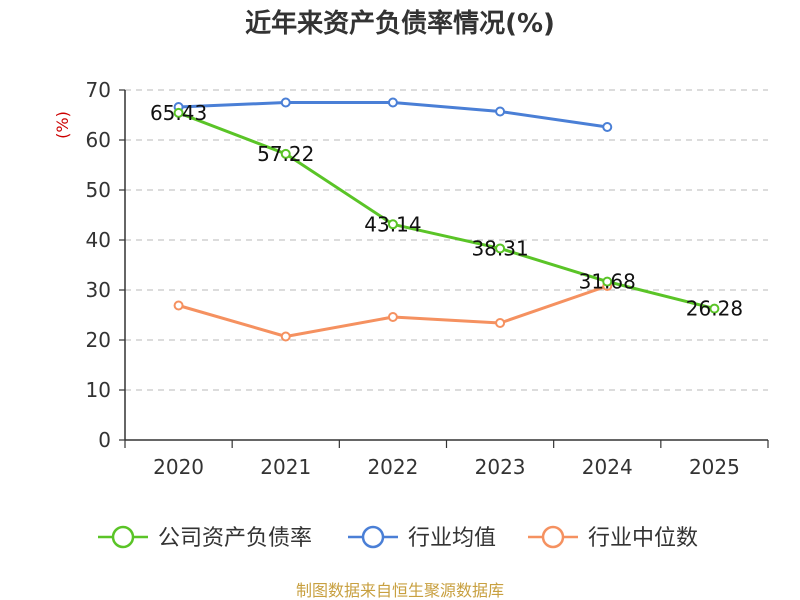 The image size is (800, 600). Describe the element at coordinates (446, 467) in the screenshot. I see `x-tick-labels: 2020 2021 2022 2023 2024 2025` at that location.